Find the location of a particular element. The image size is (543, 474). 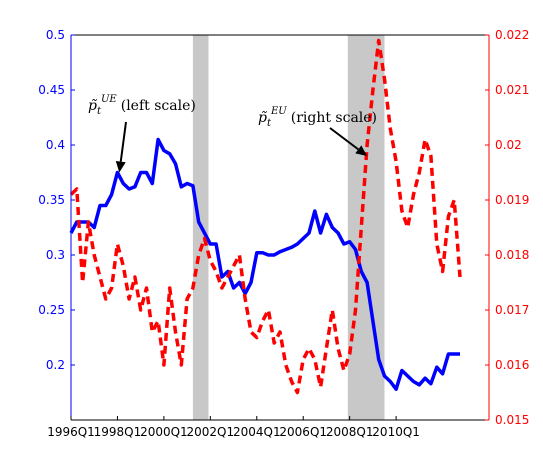

x-tick-label: 2002Q1 is located at coordinates (211, 432).